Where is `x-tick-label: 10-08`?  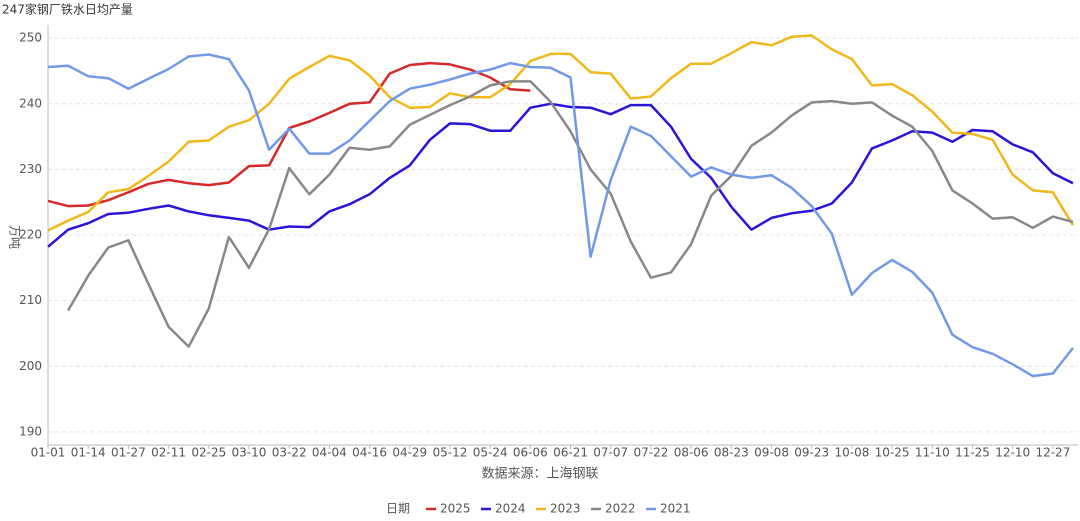
x-tick-label: 10-08 is located at coordinates (851, 453).